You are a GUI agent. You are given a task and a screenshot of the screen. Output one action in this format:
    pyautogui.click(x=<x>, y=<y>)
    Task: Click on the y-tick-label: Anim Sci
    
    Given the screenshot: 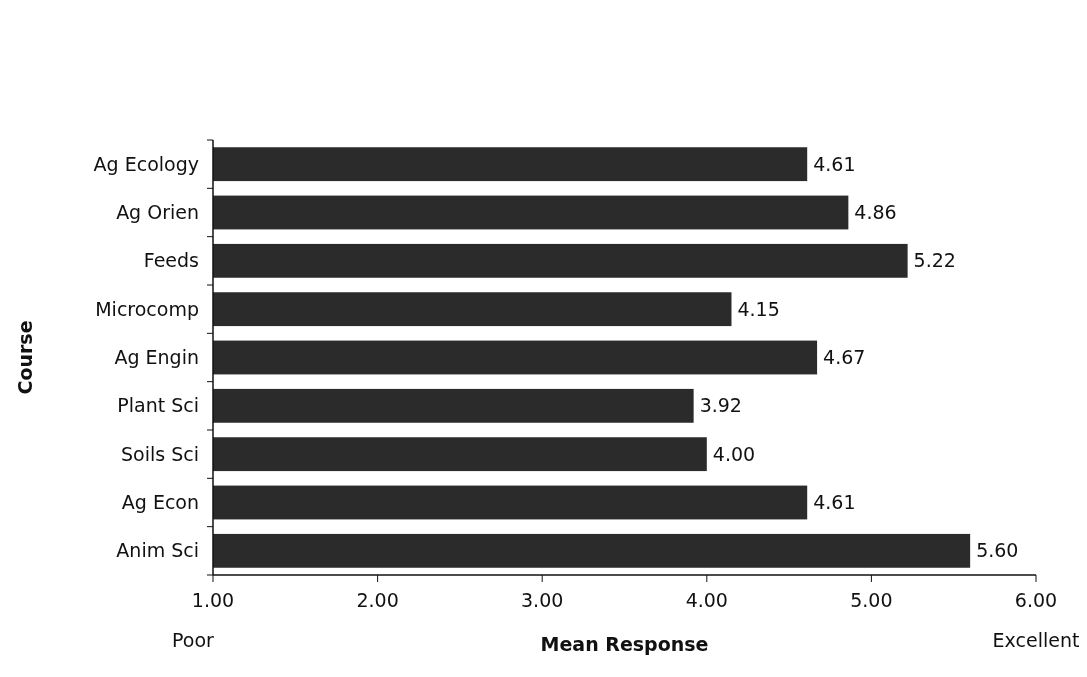 What is the action you would take?
    pyautogui.click(x=157, y=550)
    